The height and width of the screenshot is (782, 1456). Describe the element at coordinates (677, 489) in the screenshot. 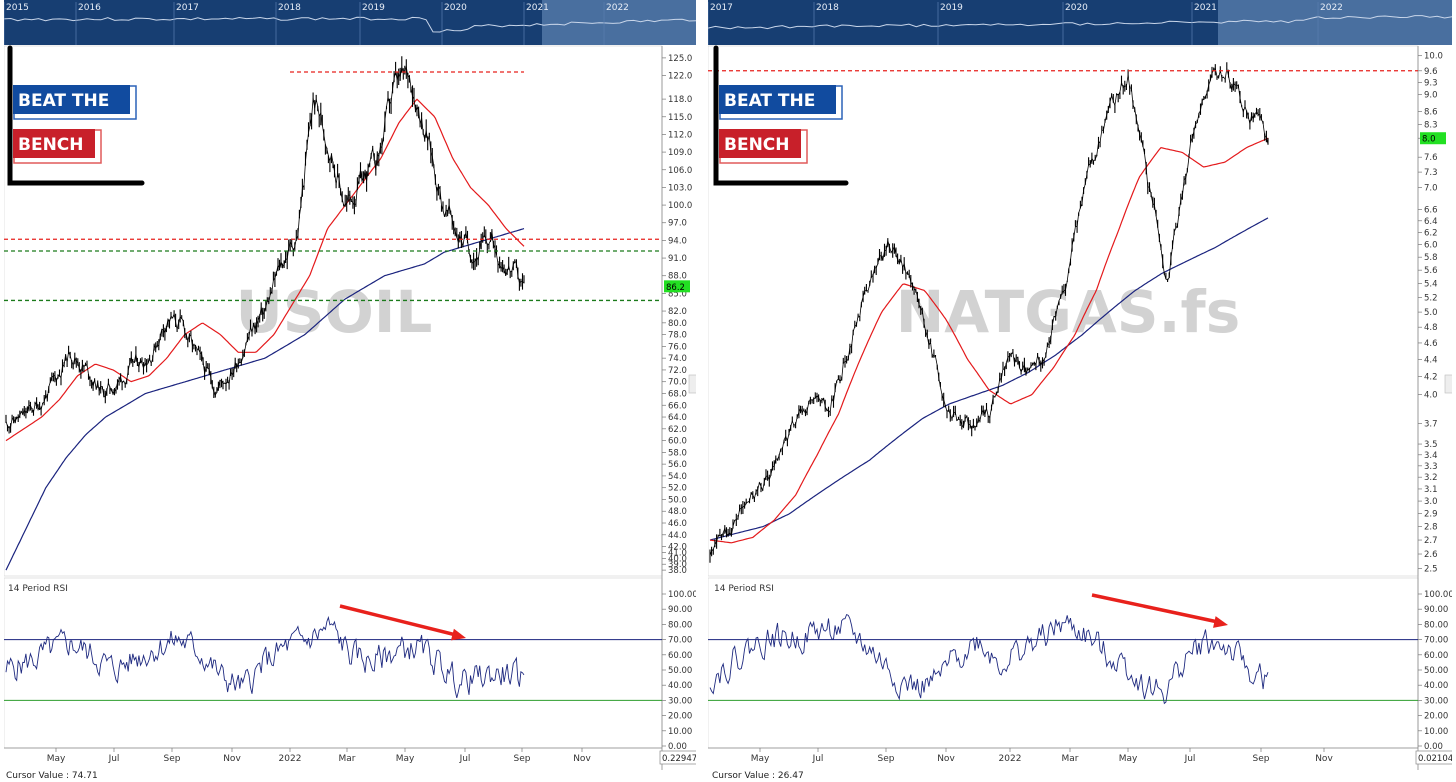

I see `price-tick-label: 52.0` at that location.